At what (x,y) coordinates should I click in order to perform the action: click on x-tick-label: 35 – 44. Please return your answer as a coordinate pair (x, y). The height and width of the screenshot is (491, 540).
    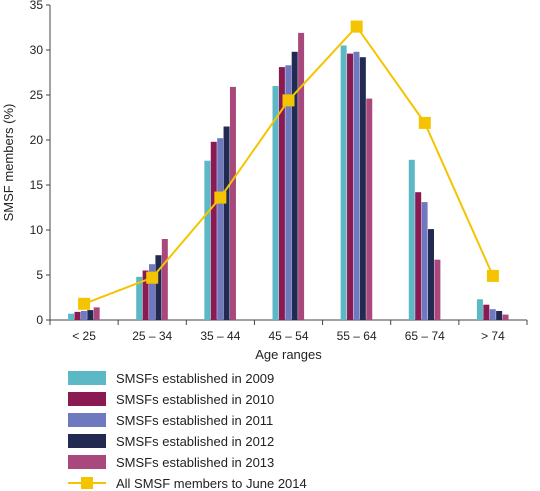
    Looking at the image, I should click on (220, 336).